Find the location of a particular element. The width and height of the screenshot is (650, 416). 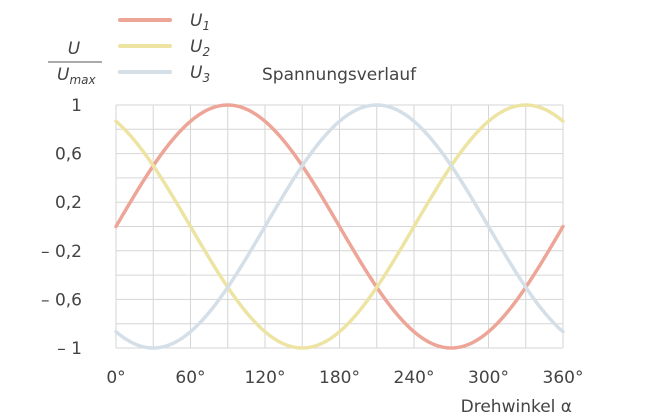

legend-label-sub: 1 is located at coordinates (206, 26).